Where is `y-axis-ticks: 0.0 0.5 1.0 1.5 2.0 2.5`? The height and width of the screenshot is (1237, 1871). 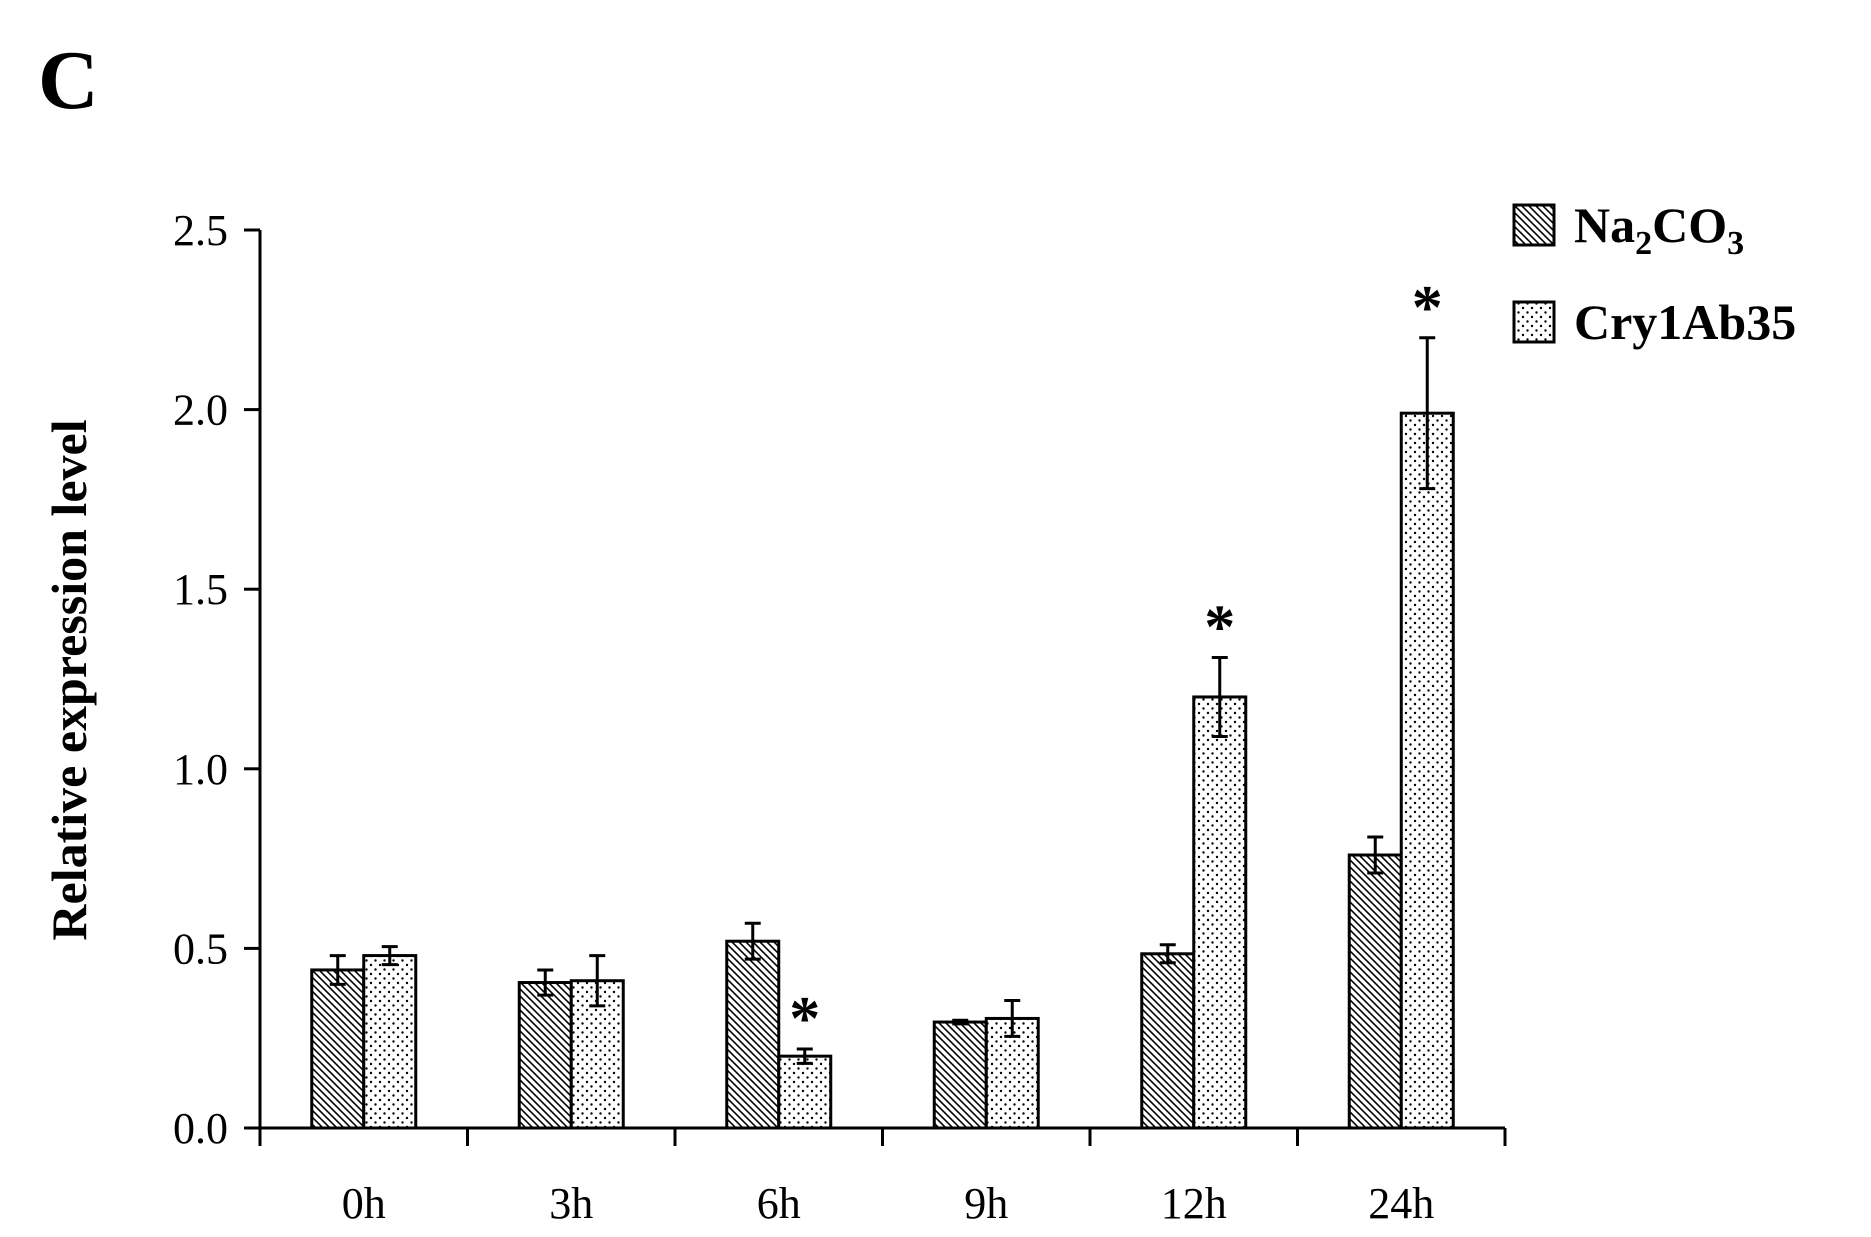 y-axis-ticks: 0.0 0.5 1.0 1.5 2.0 2.5 is located at coordinates (216, 679).